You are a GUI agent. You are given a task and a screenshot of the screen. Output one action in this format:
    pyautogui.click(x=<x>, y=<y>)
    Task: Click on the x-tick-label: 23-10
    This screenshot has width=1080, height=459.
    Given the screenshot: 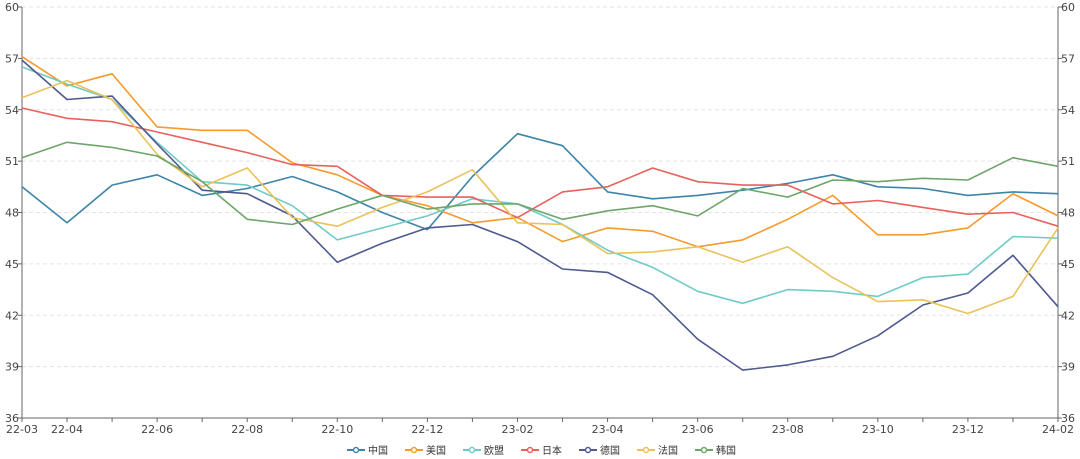 What is the action you would take?
    pyautogui.click(x=878, y=429)
    